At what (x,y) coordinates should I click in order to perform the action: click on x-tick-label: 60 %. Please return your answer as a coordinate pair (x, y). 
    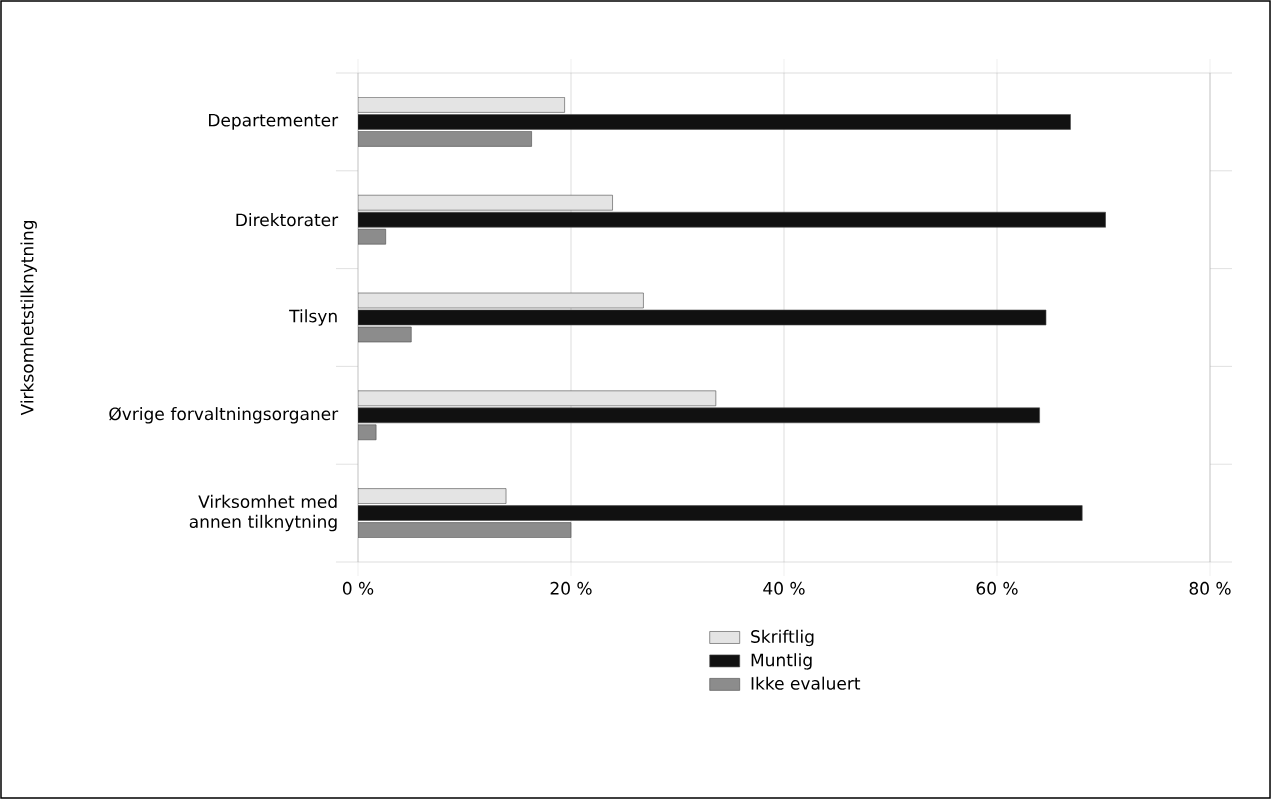
    Looking at the image, I should click on (997, 588).